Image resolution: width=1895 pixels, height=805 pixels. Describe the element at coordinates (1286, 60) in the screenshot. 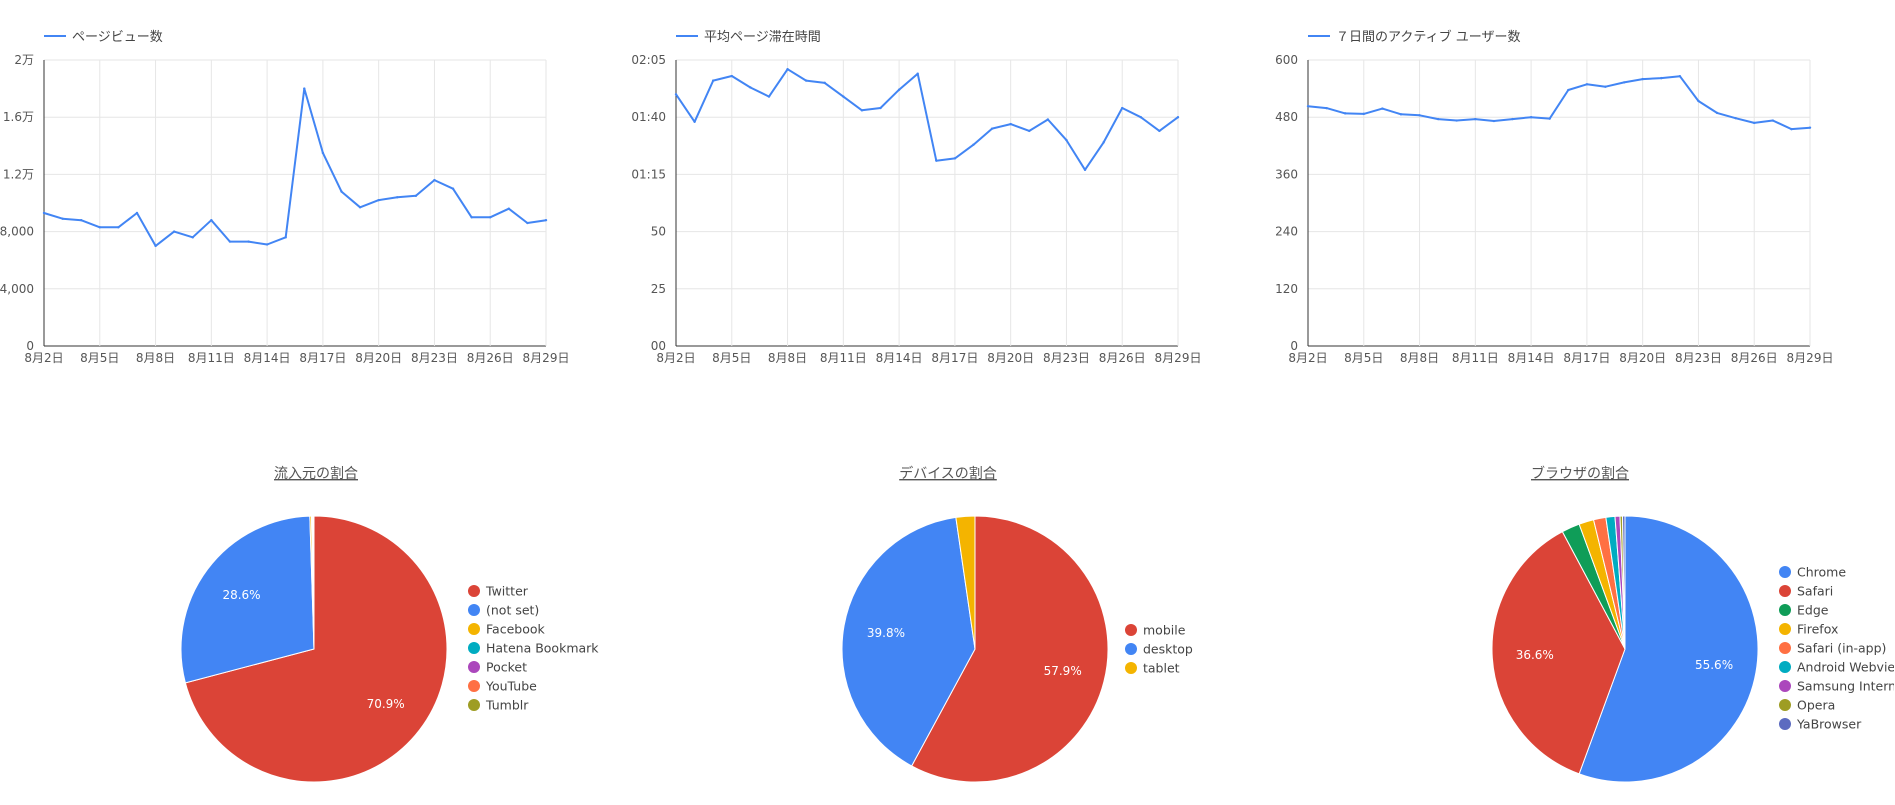

I see `active7-y-tick: 600` at that location.